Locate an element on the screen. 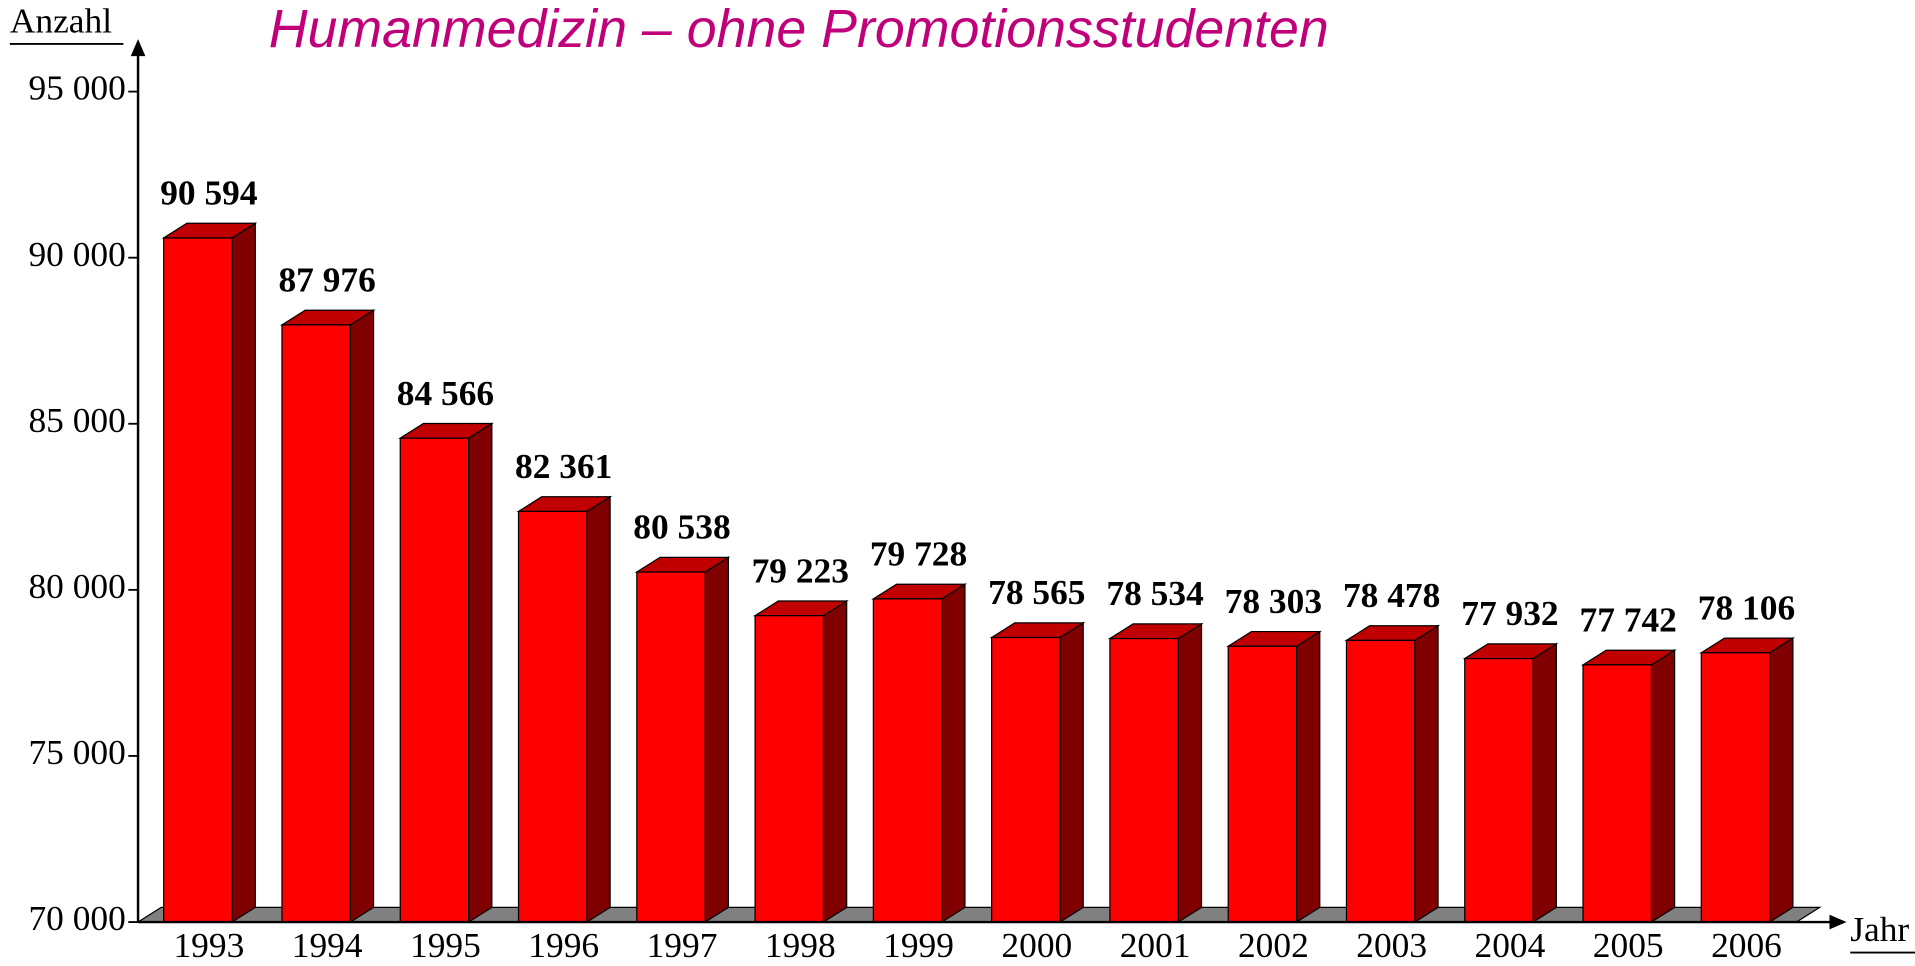 The width and height of the screenshot is (1915, 966). x-tick-label: 1995 is located at coordinates (445, 945).